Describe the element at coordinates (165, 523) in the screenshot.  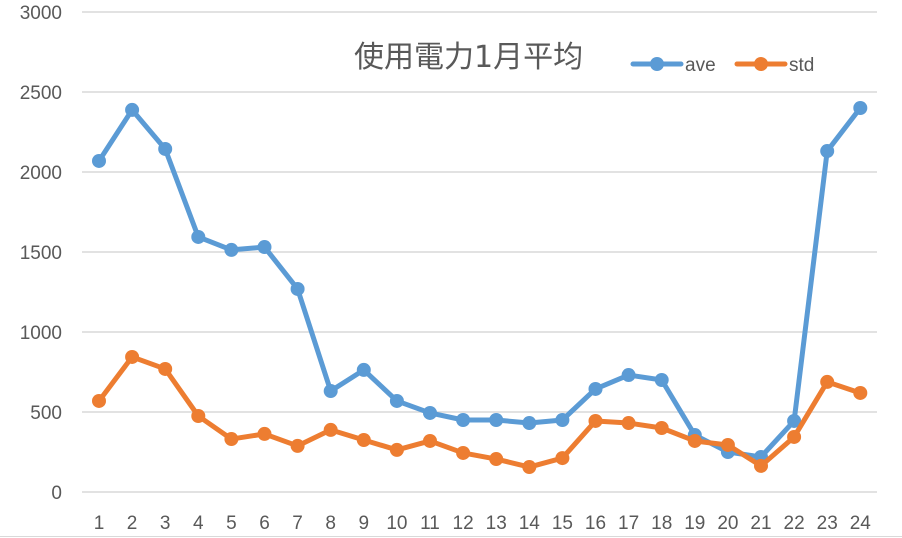
I see `x-tick-label: 3` at that location.